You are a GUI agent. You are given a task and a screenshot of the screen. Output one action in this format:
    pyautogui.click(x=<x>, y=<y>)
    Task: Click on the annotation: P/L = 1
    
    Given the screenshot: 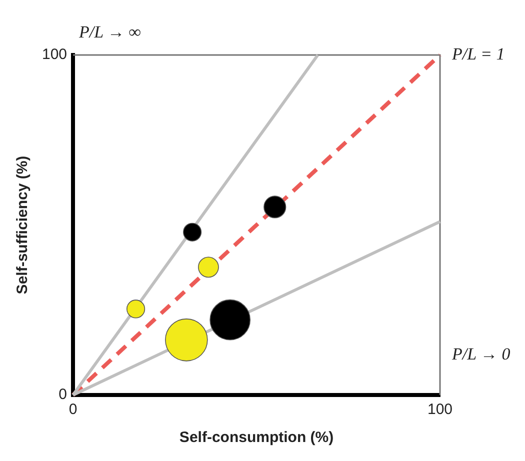 What is the action you would take?
    pyautogui.click(x=478, y=54)
    